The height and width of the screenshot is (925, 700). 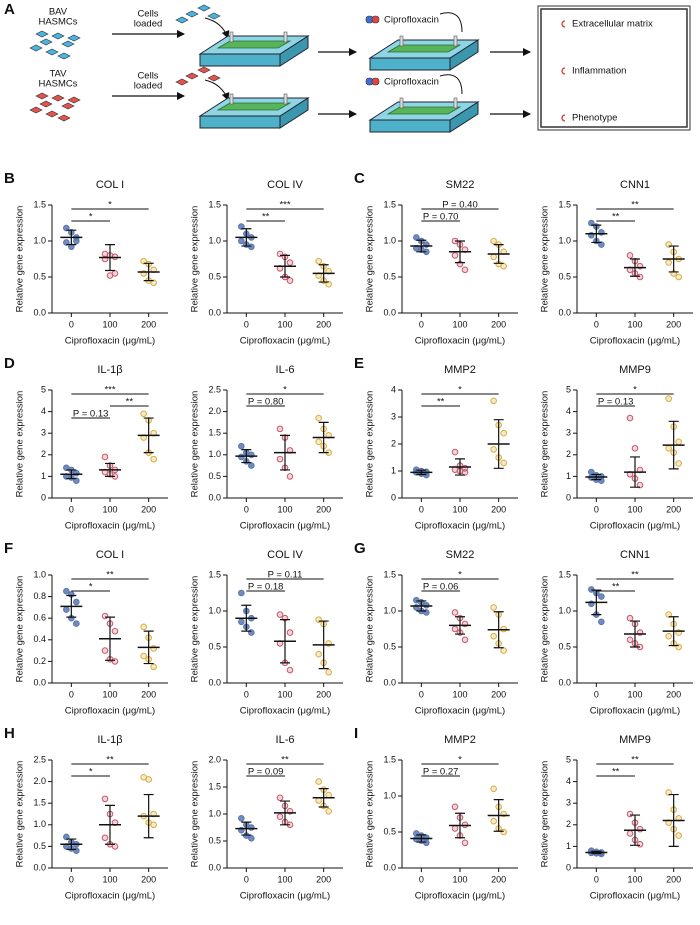 What do you see at coordinates (217, 28) in the screenshot?
I see `load-arrow` at bounding box center [217, 28].